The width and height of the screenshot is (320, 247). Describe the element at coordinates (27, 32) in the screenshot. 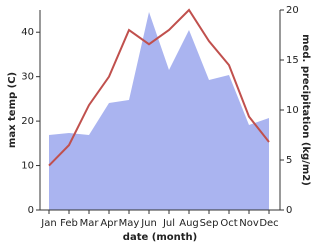

I see `y-tick-label: 40` at that location.